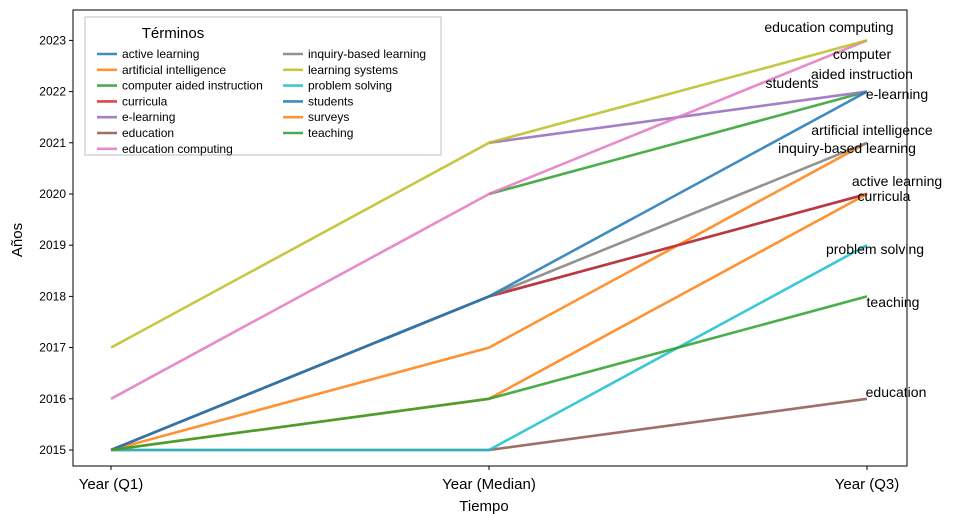 The width and height of the screenshot is (958, 514). I want to click on y-tick-label: 2016, so click(52, 399).